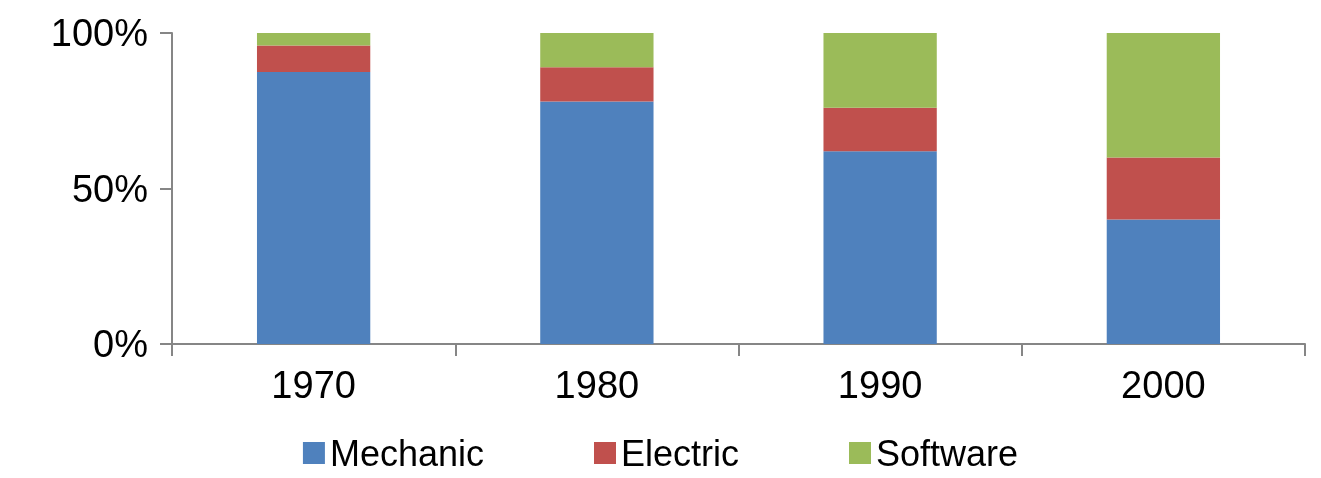 The width and height of the screenshot is (1321, 478). What do you see at coordinates (120, 344) in the screenshot?
I see `y-tick-label: 0%` at bounding box center [120, 344].